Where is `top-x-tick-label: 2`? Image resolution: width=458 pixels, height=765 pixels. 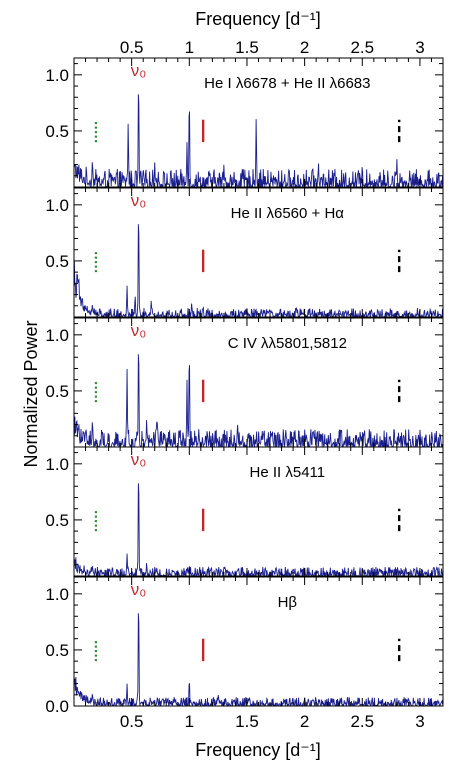 top-x-tick-label: 2 is located at coordinates (304, 47).